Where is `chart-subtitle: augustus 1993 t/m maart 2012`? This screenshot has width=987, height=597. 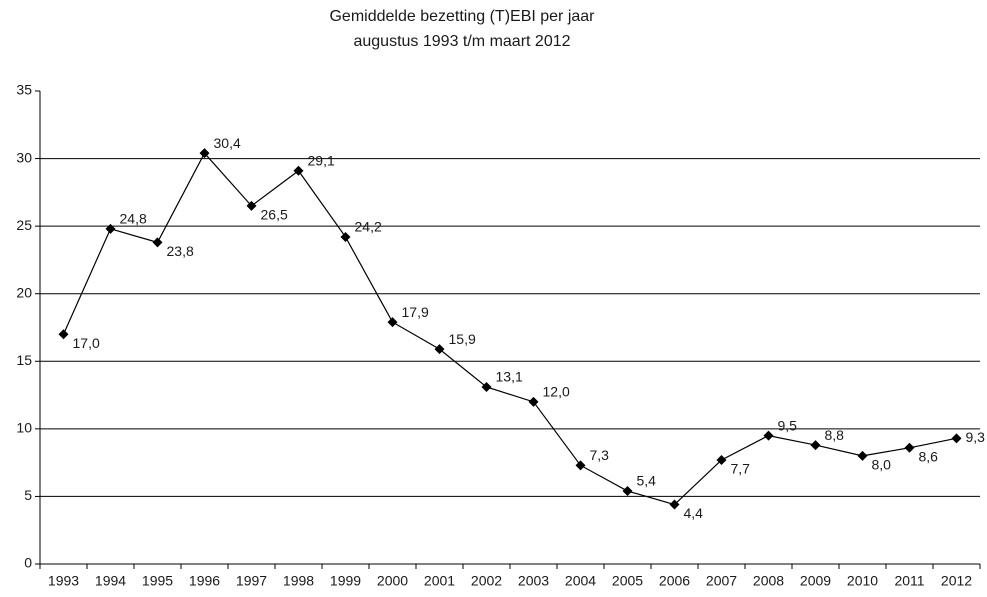 chart-subtitle: augustus 1993 t/m maart 2012 is located at coordinates (461, 41).